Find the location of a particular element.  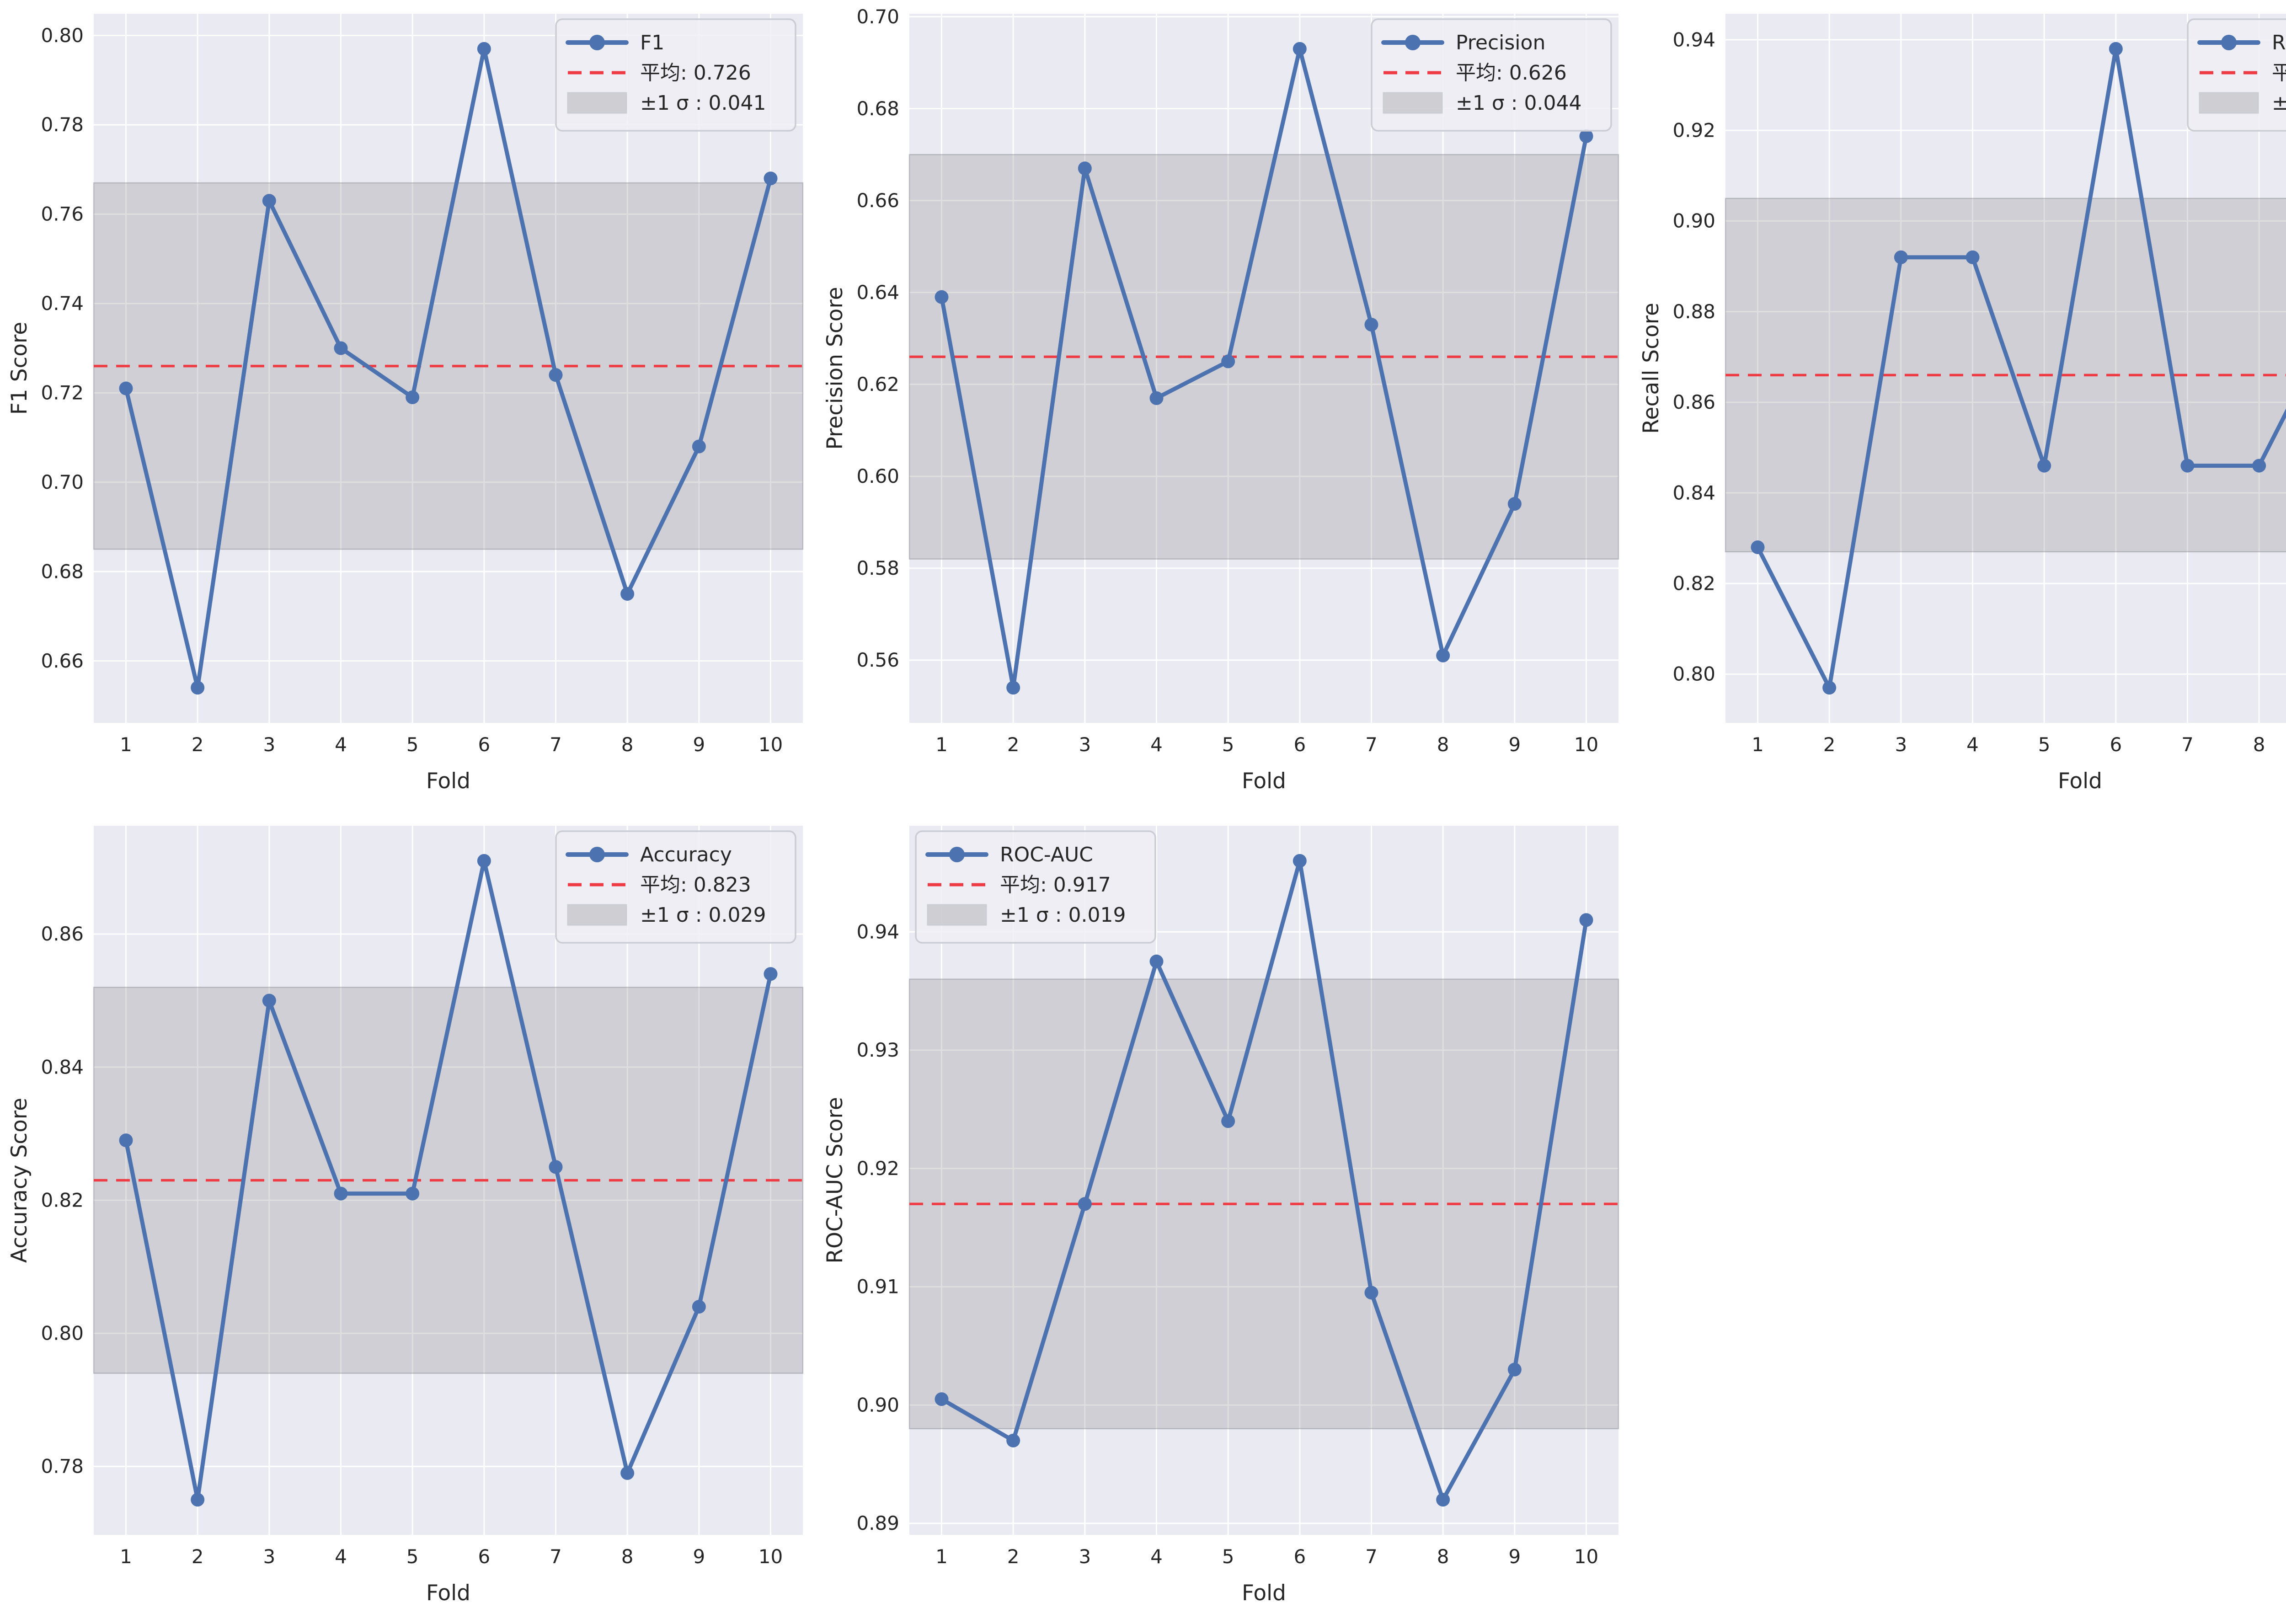

svg-text: 0.84 is located at coordinates (63, 1067).